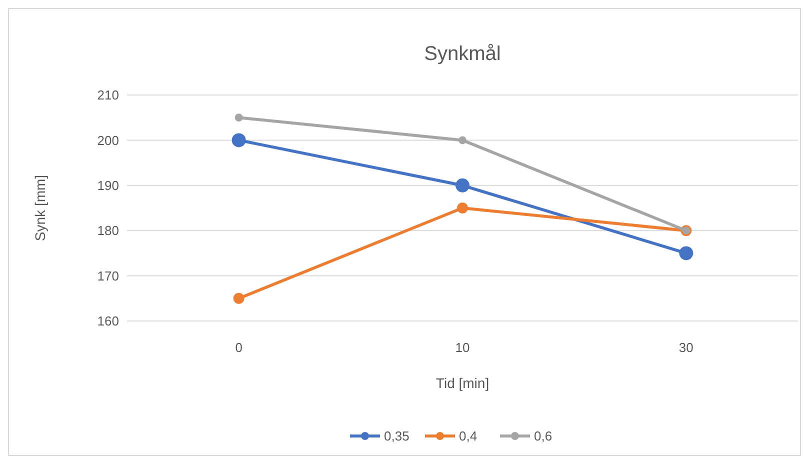 The height and width of the screenshot is (466, 811). I want to click on chart-title: Synkmål, so click(462, 54).